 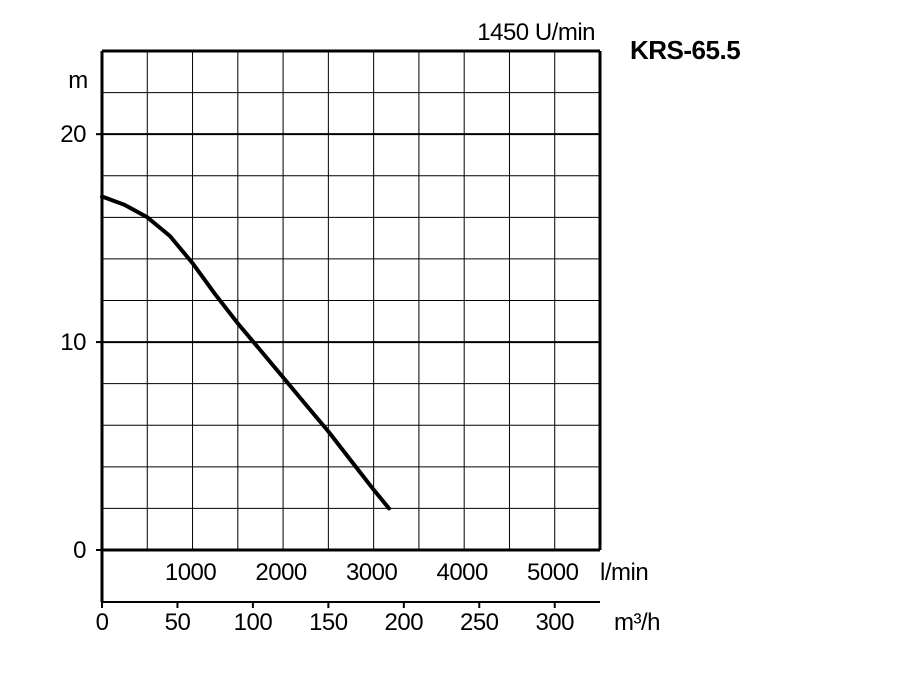 What do you see at coordinates (281, 572) in the screenshot?
I see `x-tick-label-lpm: 2000` at bounding box center [281, 572].